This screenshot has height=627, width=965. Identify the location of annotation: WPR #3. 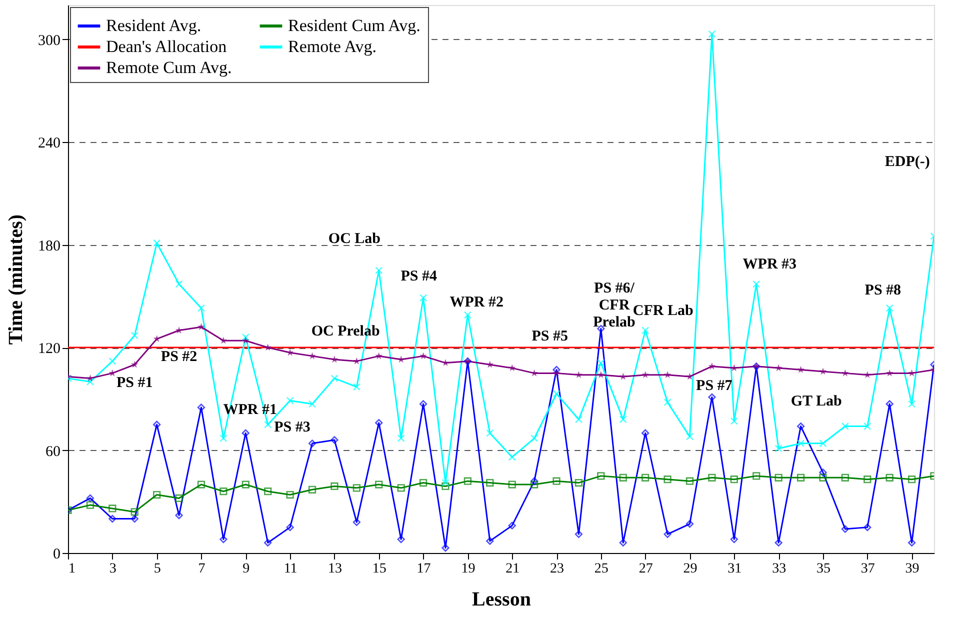
(769, 264).